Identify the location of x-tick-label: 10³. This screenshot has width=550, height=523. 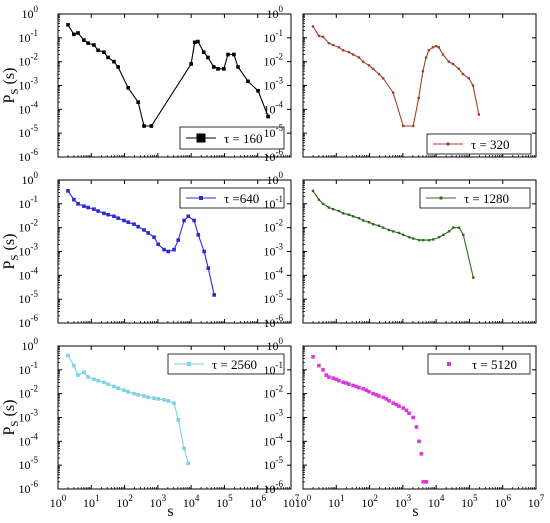
(158, 501).